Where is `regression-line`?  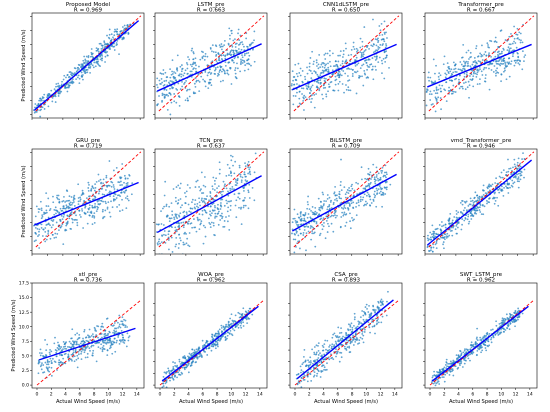 regression-line is located at coordinates (209, 204).